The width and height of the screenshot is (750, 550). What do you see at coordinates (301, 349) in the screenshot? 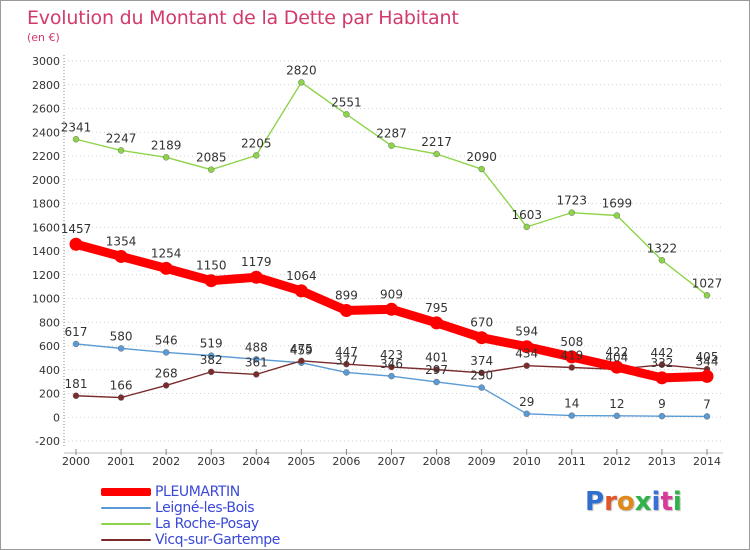
I see `data-label: 475` at bounding box center [301, 349].